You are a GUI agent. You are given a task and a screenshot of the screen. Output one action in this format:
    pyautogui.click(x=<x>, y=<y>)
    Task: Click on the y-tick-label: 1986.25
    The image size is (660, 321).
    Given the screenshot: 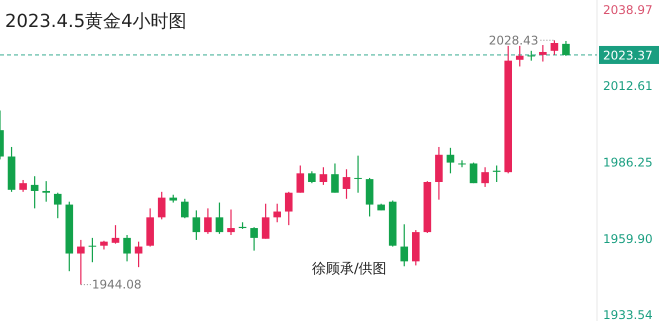 What is the action you would take?
    pyautogui.click(x=628, y=162)
    